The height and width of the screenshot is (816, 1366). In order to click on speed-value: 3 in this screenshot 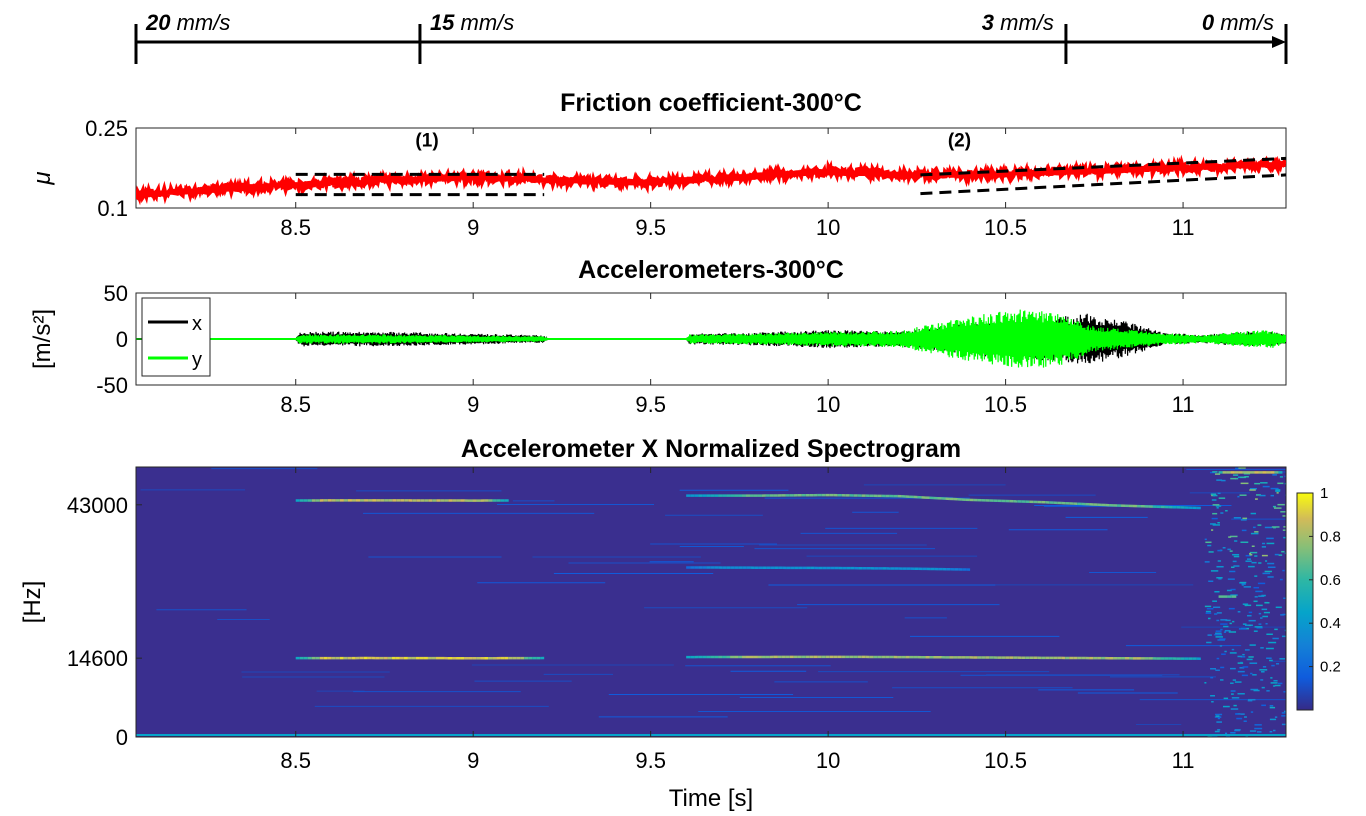, I will do `click(988, 22)`.